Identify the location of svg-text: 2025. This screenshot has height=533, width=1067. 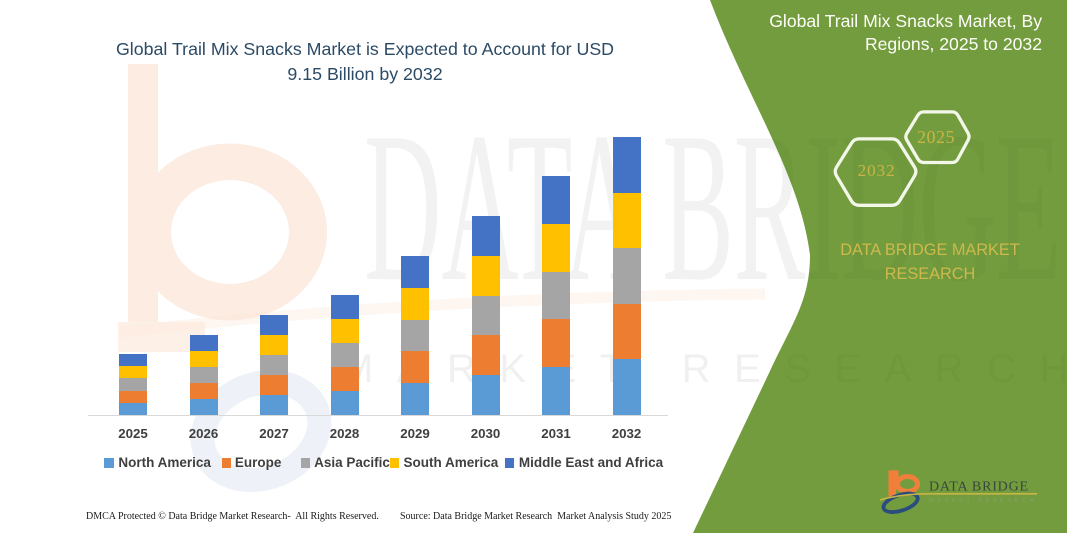
(936, 137).